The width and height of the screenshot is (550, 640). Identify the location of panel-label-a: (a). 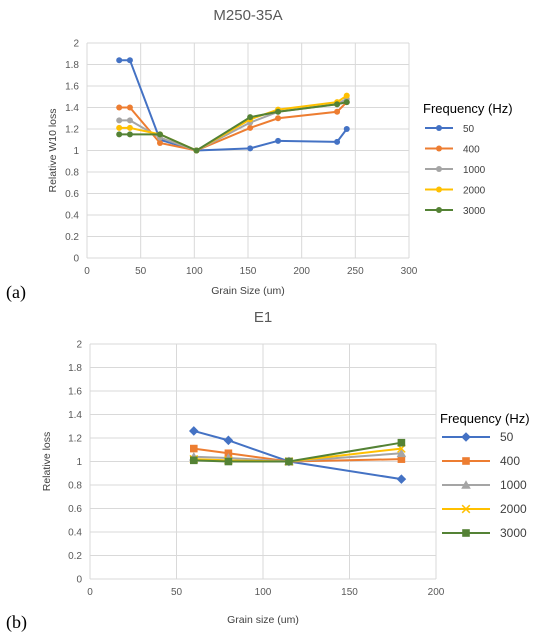
(16, 292).